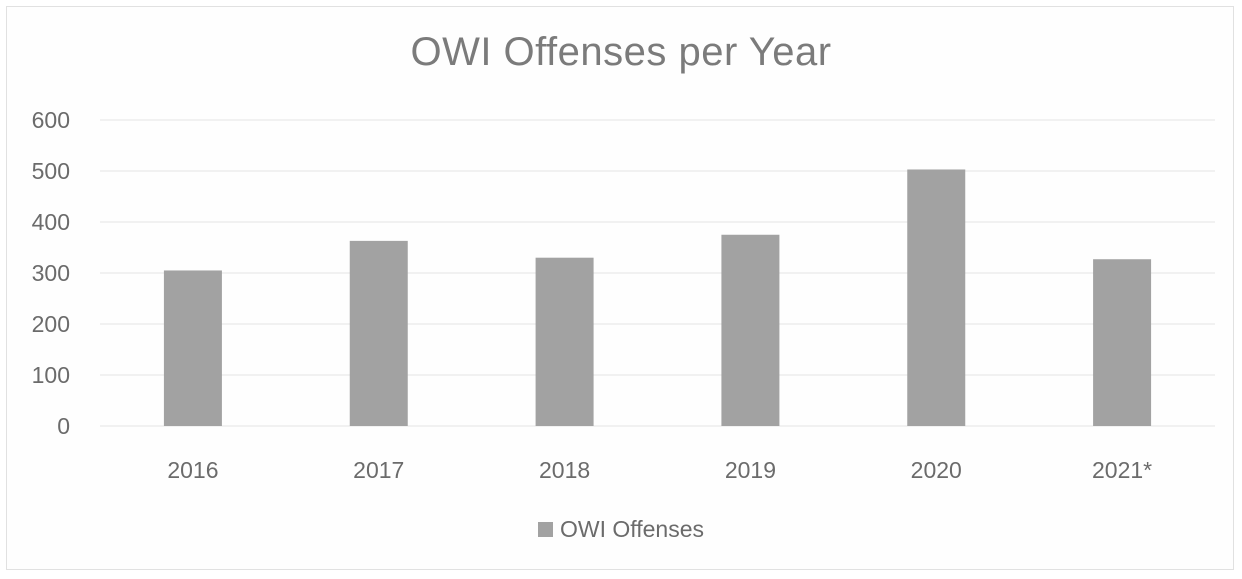  What do you see at coordinates (51, 120) in the screenshot?
I see `y-tick-label: 600` at bounding box center [51, 120].